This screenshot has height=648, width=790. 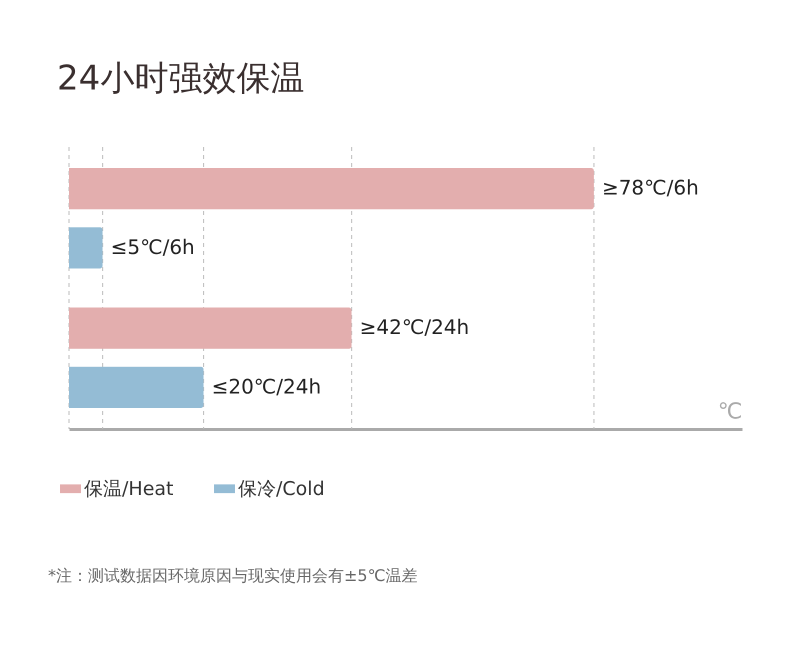 What do you see at coordinates (180, 78) in the screenshot?
I see `chart-title: 24小时强效保温` at bounding box center [180, 78].